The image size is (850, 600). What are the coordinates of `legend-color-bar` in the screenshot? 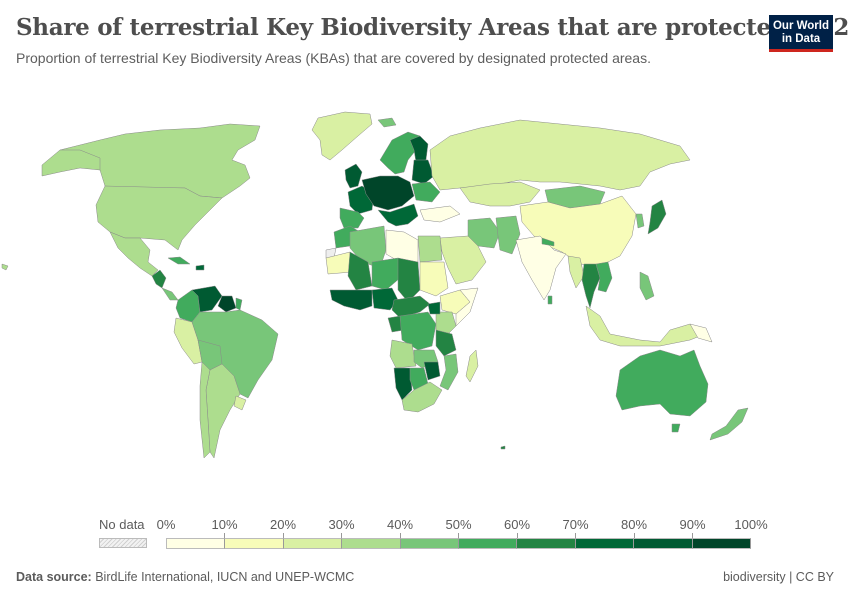 It's located at (459, 543).